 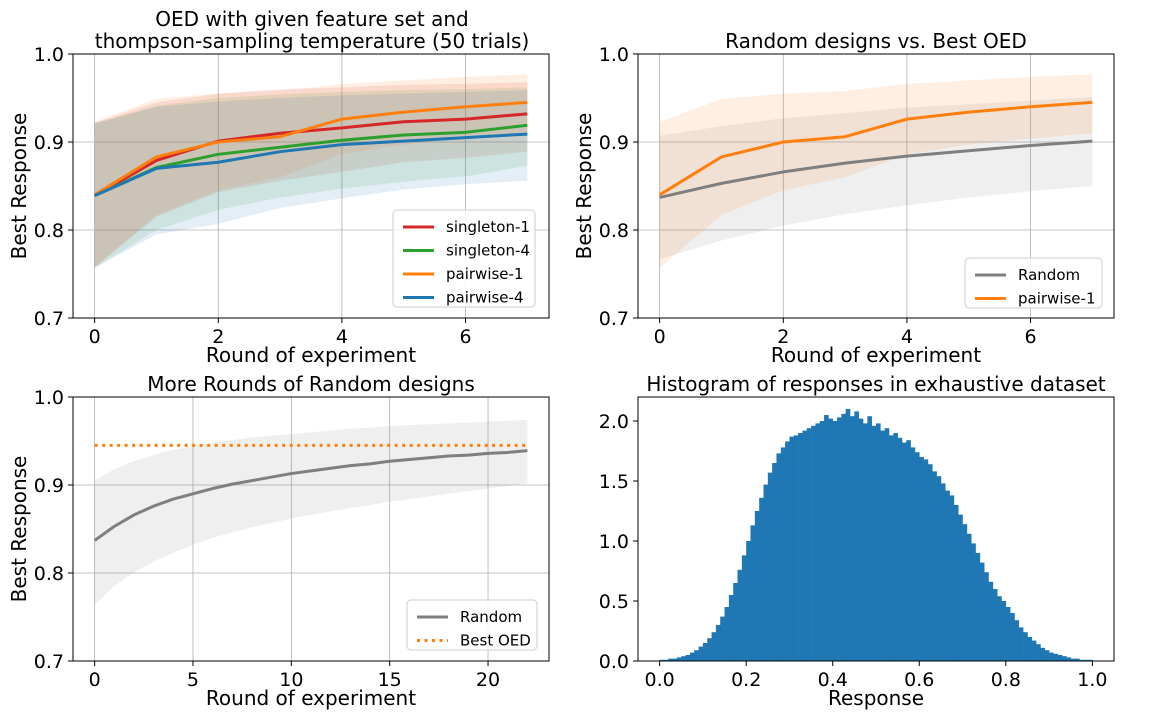 What do you see at coordinates (311, 355) in the screenshot?
I see `panel-1-x-axis-label: Round of experiment` at bounding box center [311, 355].